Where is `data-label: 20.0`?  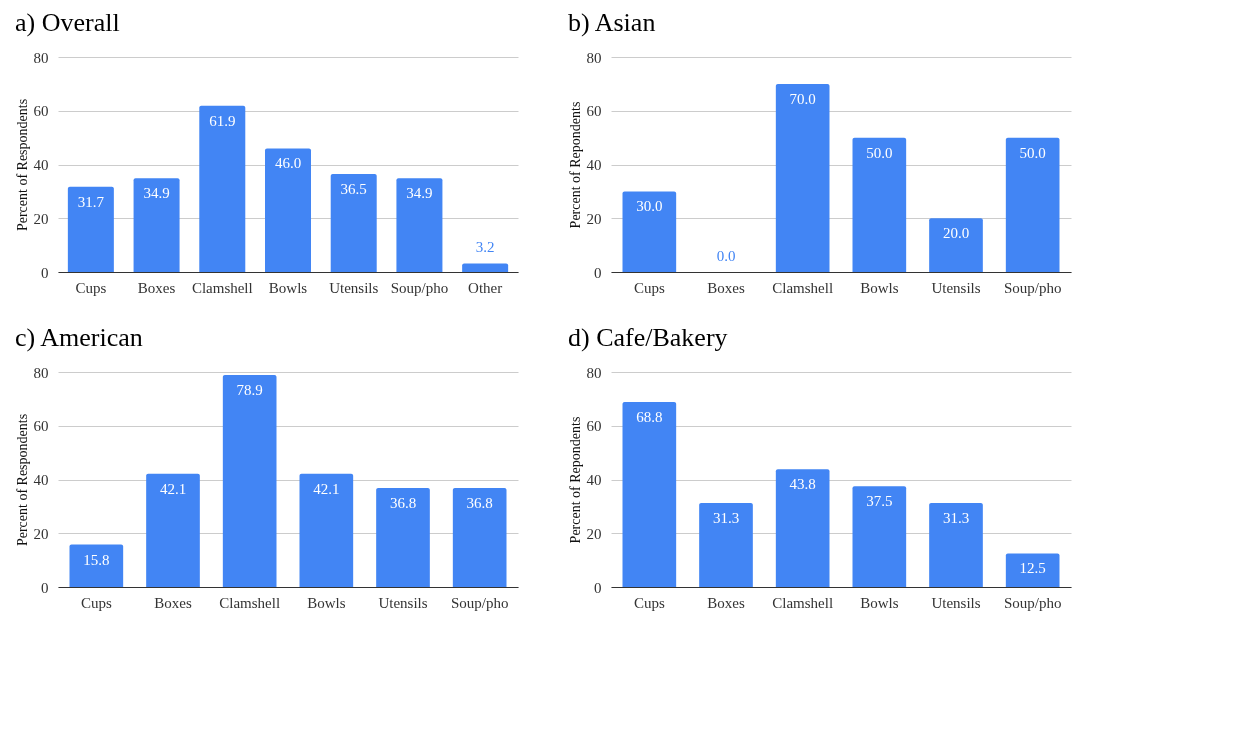
data-label: 20.0 is located at coordinates (956, 233).